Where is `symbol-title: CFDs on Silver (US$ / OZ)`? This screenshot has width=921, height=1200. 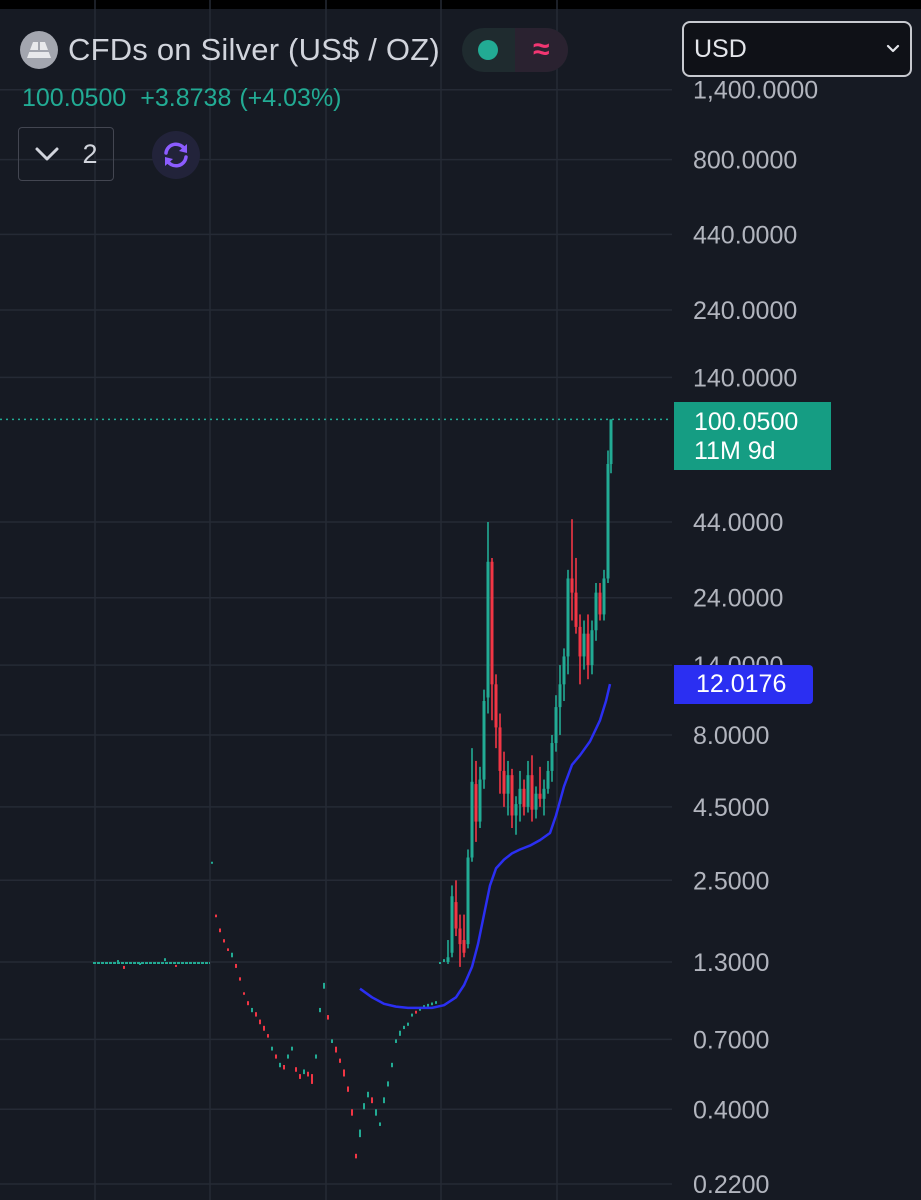
symbol-title: CFDs on Silver (US$ / OZ) is located at coordinates (254, 49).